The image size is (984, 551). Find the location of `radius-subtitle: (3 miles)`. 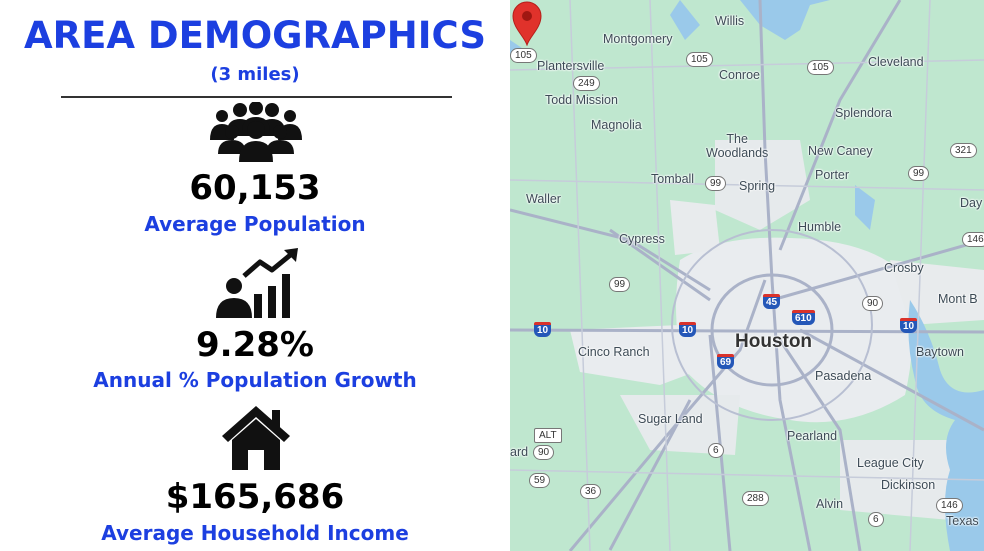

radius-subtitle: (3 miles) is located at coordinates (255, 74).